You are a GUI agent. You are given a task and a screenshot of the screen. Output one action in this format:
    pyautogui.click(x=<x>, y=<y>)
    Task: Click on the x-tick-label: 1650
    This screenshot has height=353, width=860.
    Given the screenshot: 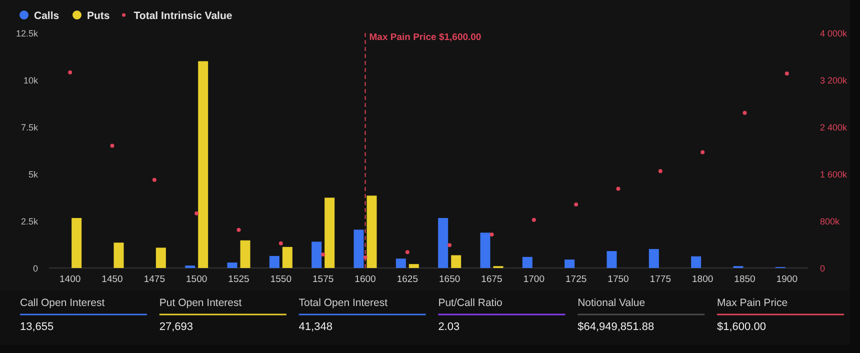 What is the action you would take?
    pyautogui.click(x=449, y=279)
    